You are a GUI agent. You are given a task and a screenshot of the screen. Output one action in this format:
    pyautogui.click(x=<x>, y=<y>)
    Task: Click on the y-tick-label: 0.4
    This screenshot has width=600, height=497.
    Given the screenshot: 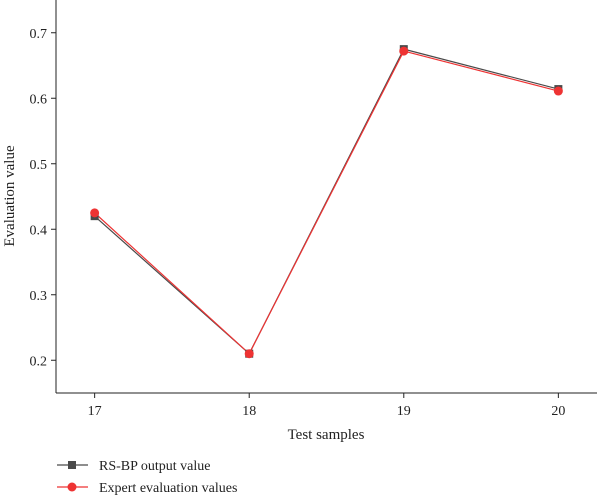 What is the action you would take?
    pyautogui.click(x=39, y=230)
    